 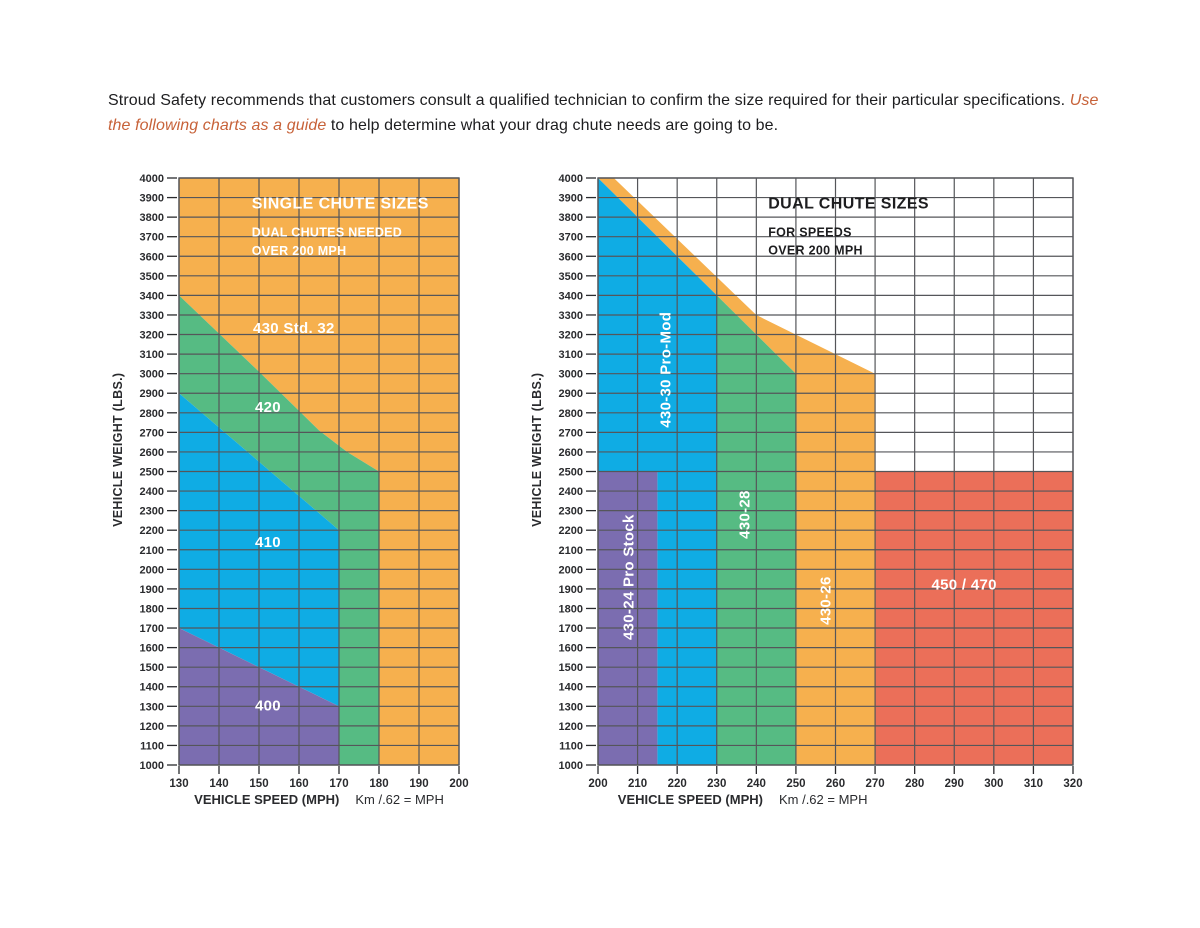 I want to click on x-tick-label: 300, so click(x=993, y=784).